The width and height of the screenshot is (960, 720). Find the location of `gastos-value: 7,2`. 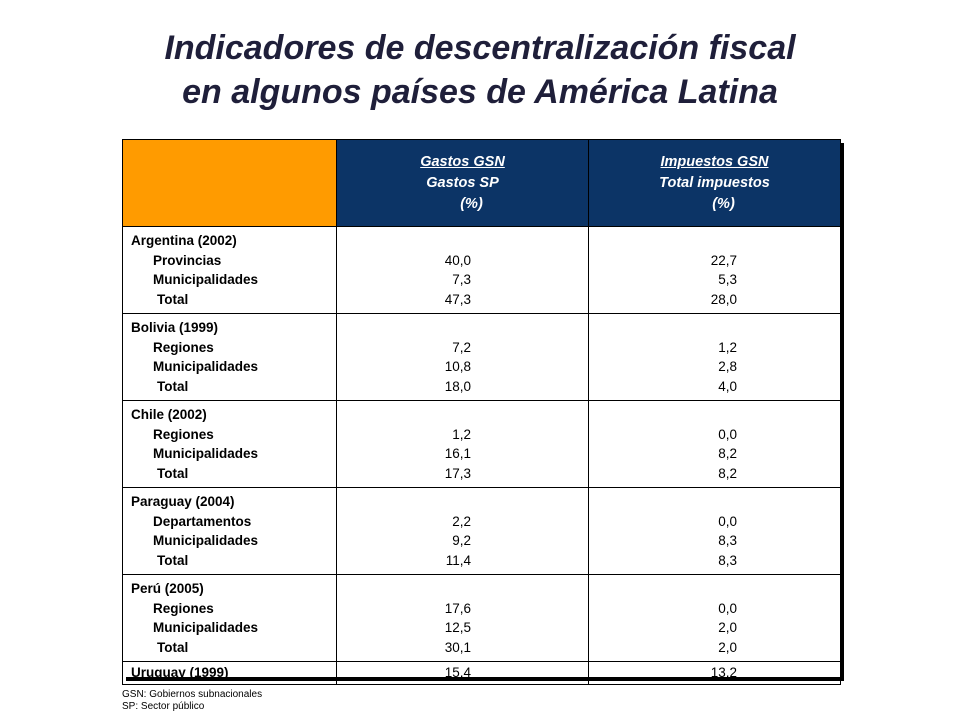

gastos-value: 7,2 is located at coordinates (461, 347).